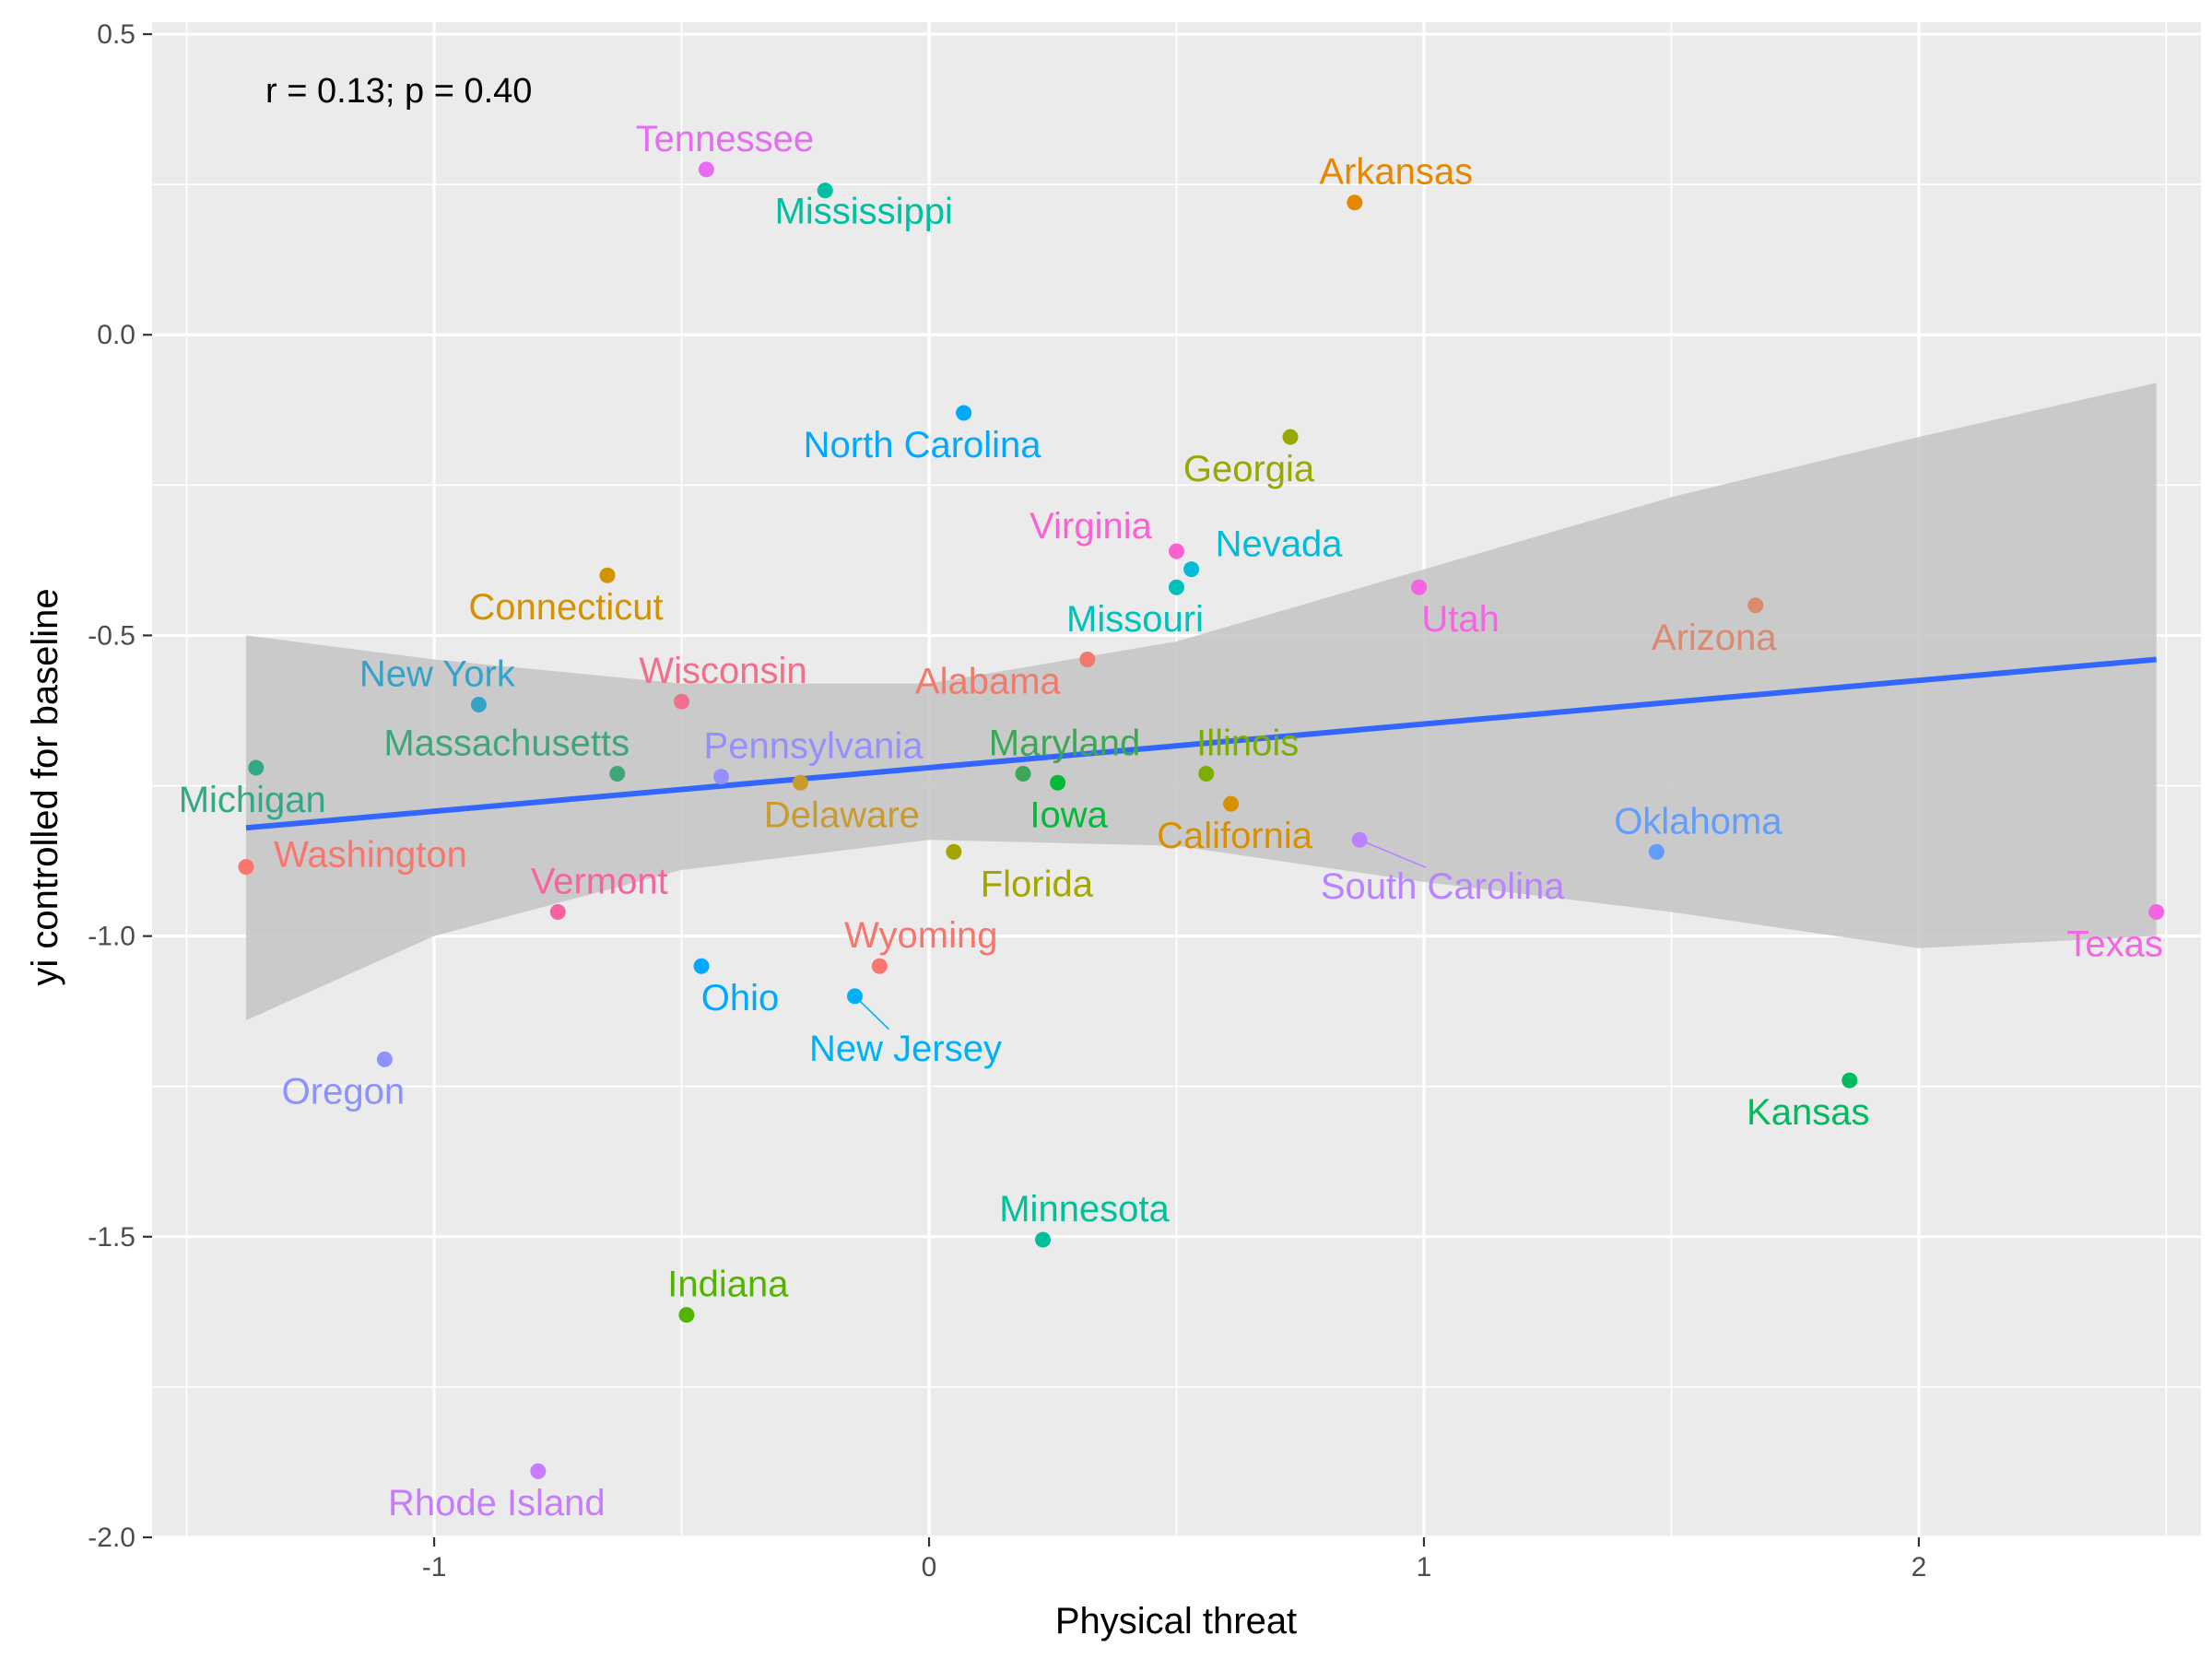 The image size is (2212, 1659). Describe the element at coordinates (1424, 1567) in the screenshot. I see `x-tick-label: 1` at that location.